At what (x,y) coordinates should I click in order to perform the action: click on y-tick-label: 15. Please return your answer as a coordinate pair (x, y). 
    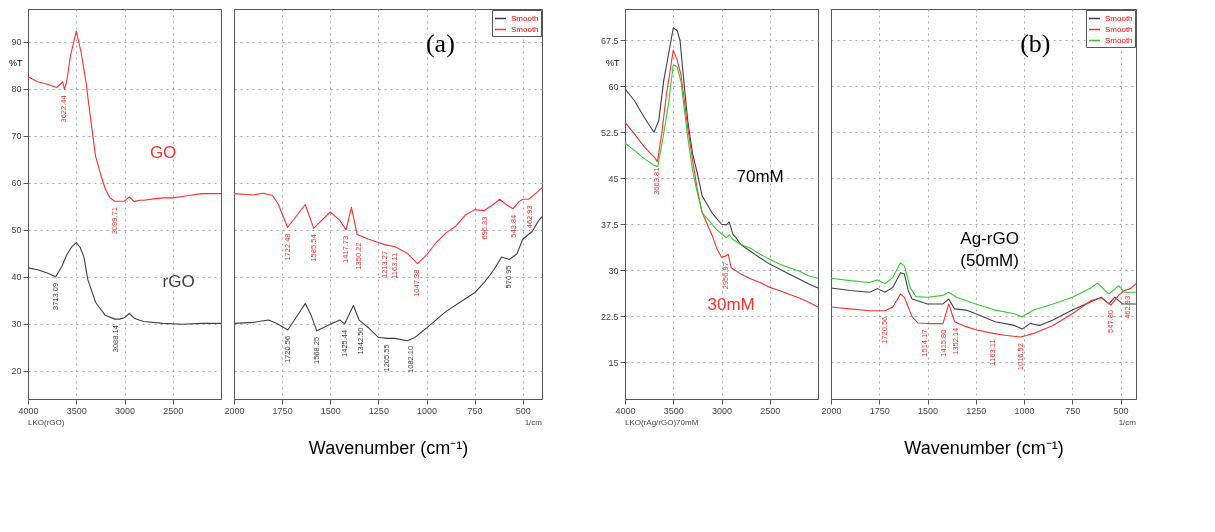
    Looking at the image, I should click on (613, 362).